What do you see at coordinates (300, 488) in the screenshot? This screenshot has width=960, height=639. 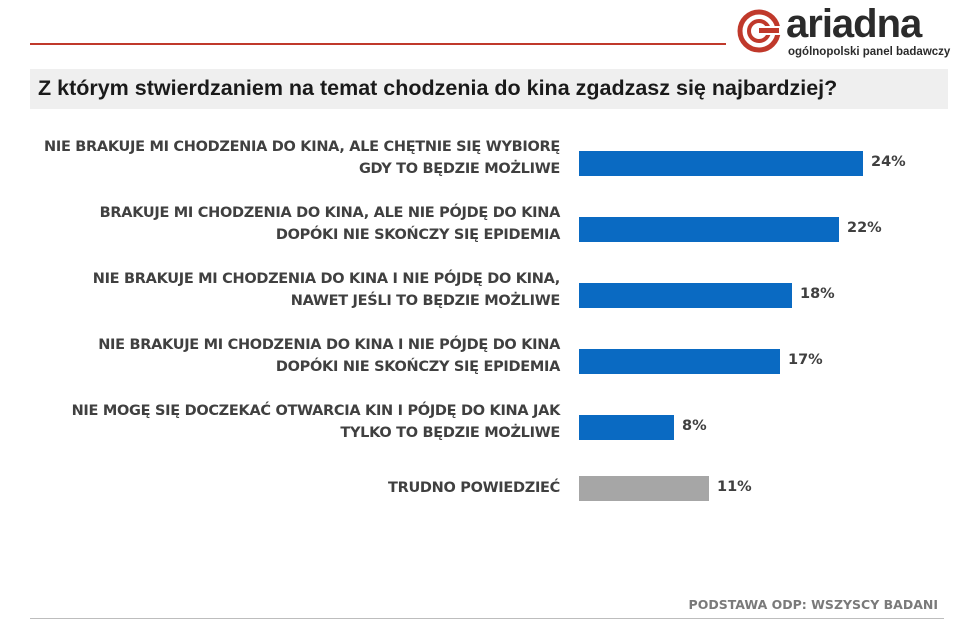 I see `category-label: TRUDNO POWIEDZIEĆ` at bounding box center [300, 488].